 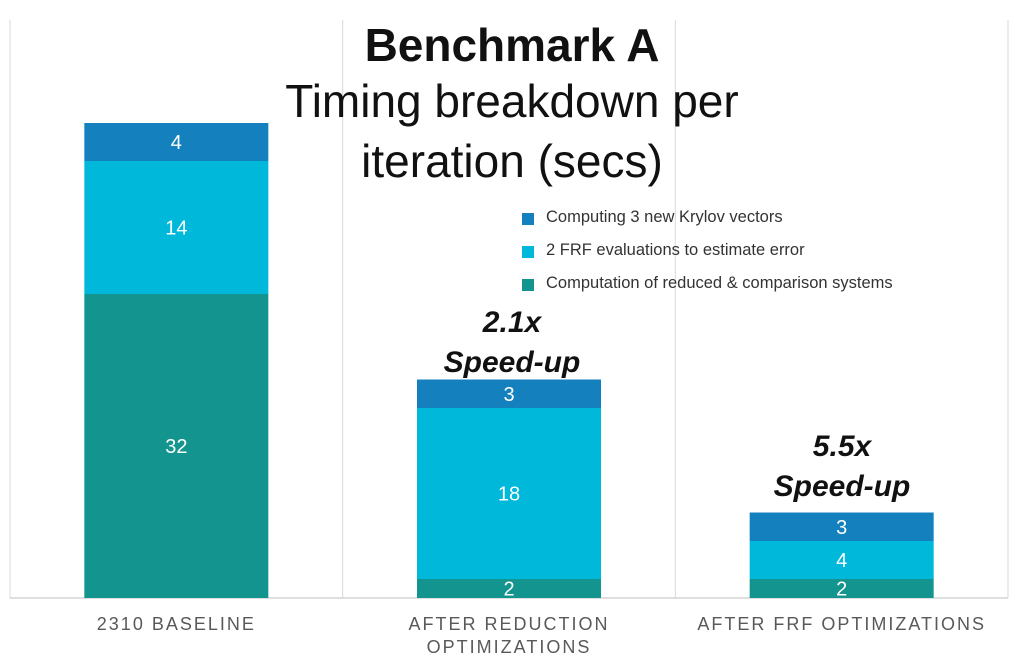 What do you see at coordinates (528, 285) in the screenshot?
I see `legend-swatch-reduced` at bounding box center [528, 285].